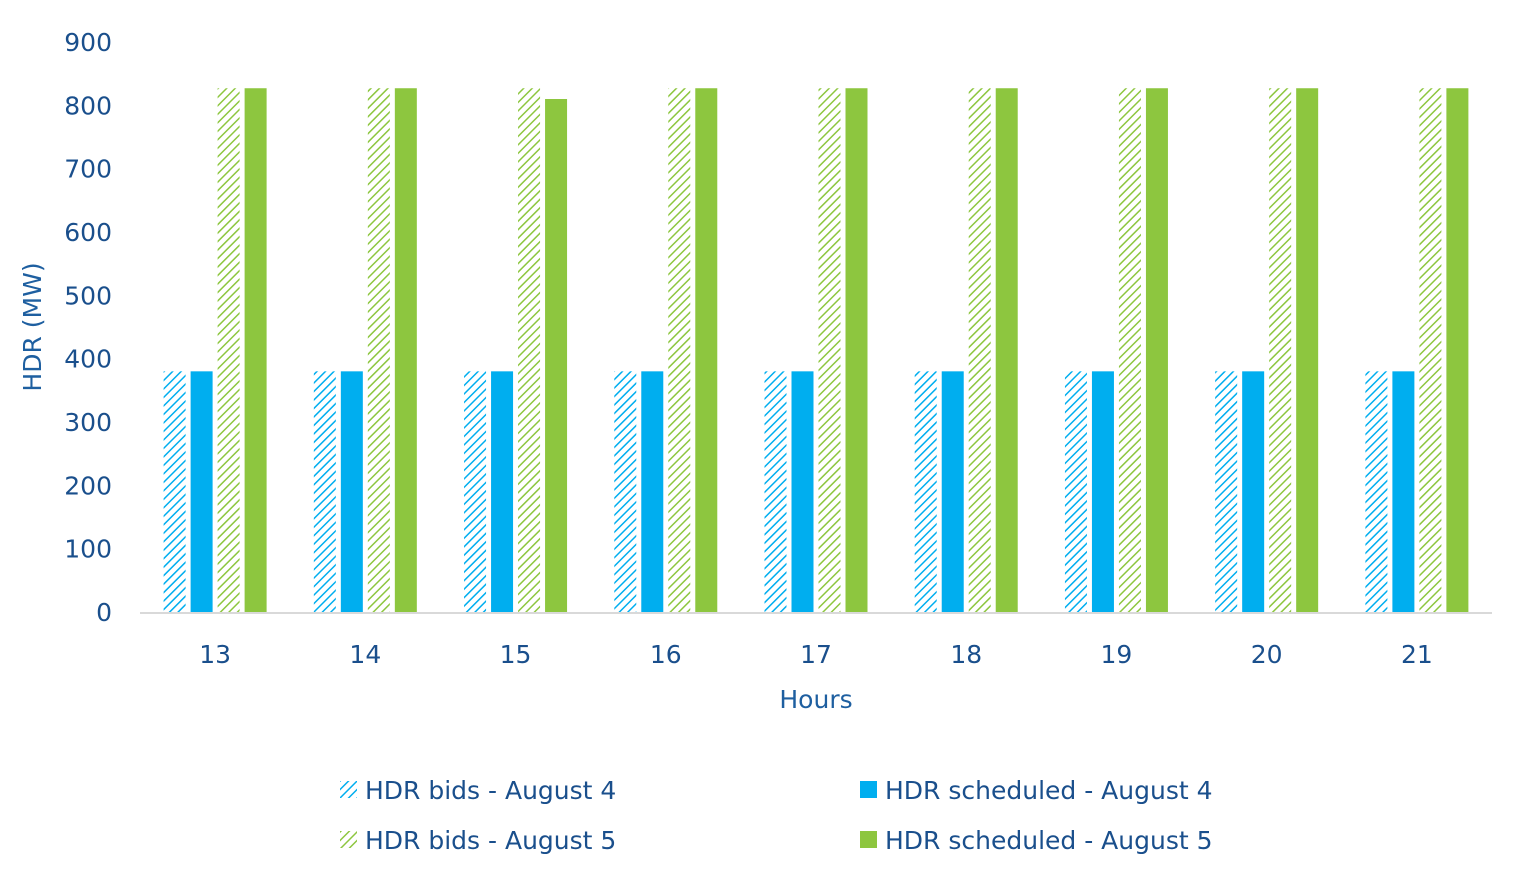  I want to click on y-tick-label: 700, so click(88, 169).